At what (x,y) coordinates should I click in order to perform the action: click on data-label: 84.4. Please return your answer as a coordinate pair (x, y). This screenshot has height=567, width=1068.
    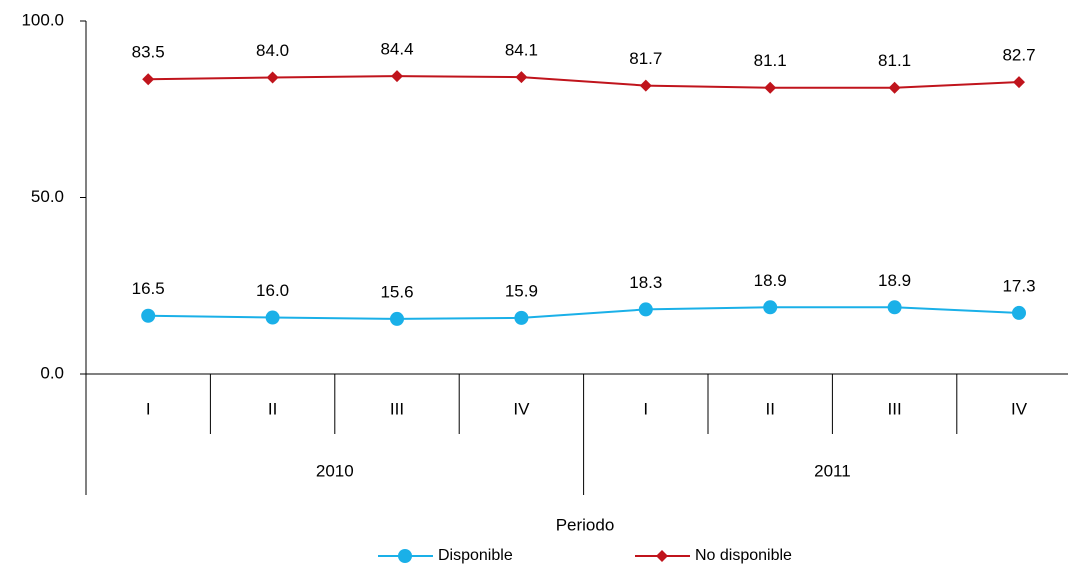
    Looking at the image, I should click on (396, 49).